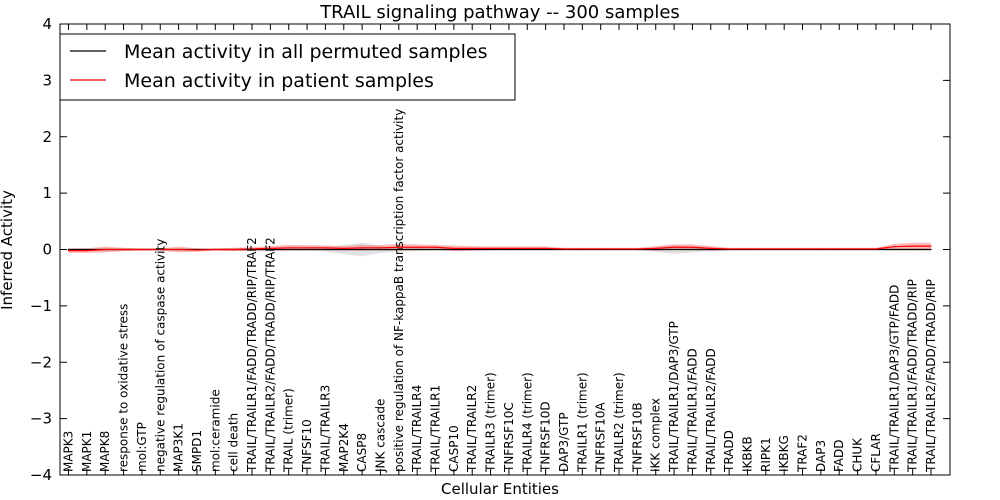 The width and height of the screenshot is (1000, 500). What do you see at coordinates (8, 250) in the screenshot?
I see `y-axis-label: Inferred Activity` at bounding box center [8, 250].